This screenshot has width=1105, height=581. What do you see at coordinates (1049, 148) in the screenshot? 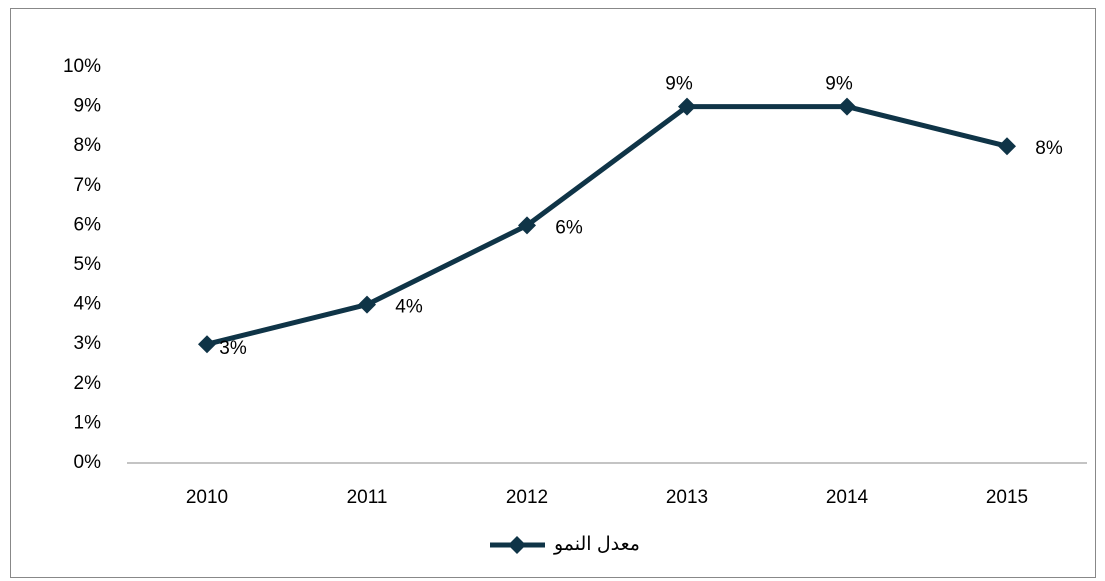
I see `data-label: 8%` at bounding box center [1049, 148].